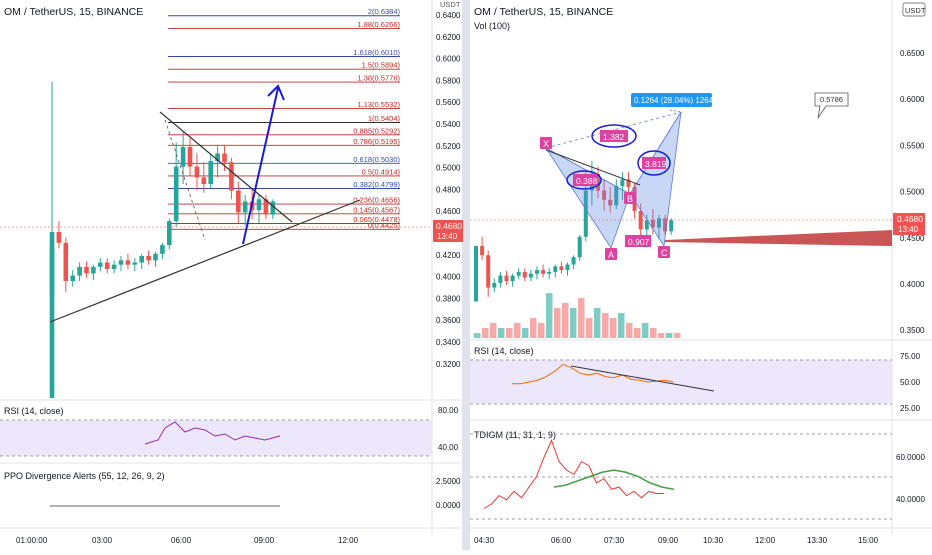 This screenshot has height=555, width=932. I want to click on fib-level-label: 0.885(0.5292), so click(376, 130).